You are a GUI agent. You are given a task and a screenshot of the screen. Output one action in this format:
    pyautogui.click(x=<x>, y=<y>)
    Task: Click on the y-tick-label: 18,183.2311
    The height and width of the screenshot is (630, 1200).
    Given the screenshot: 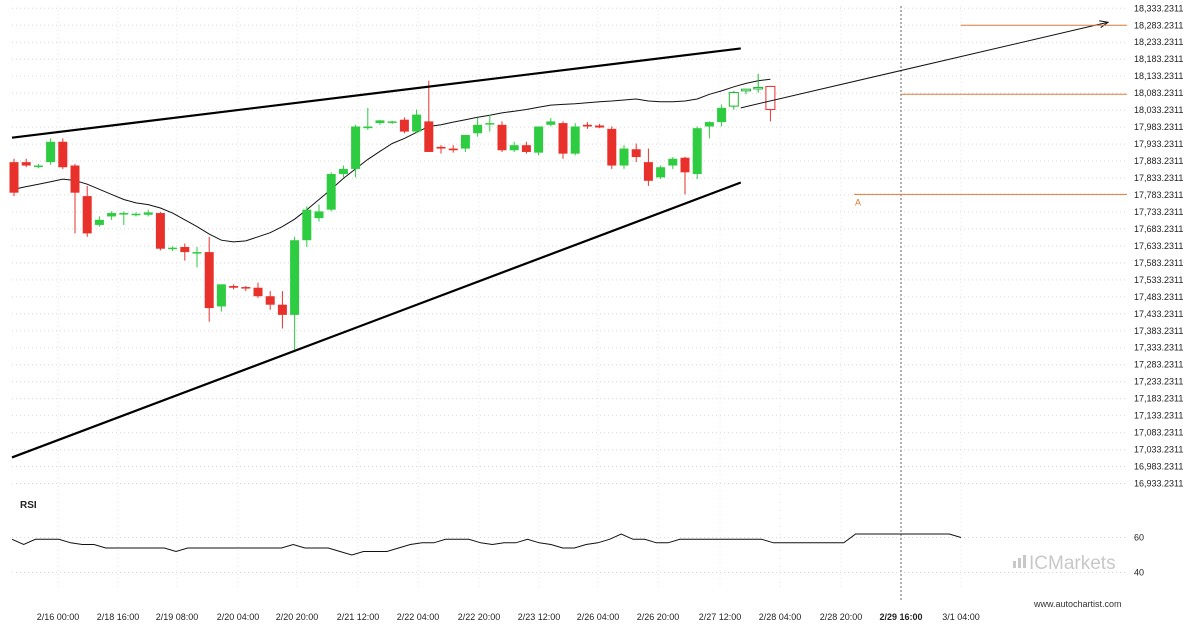 What is the action you would take?
    pyautogui.click(x=1158, y=59)
    